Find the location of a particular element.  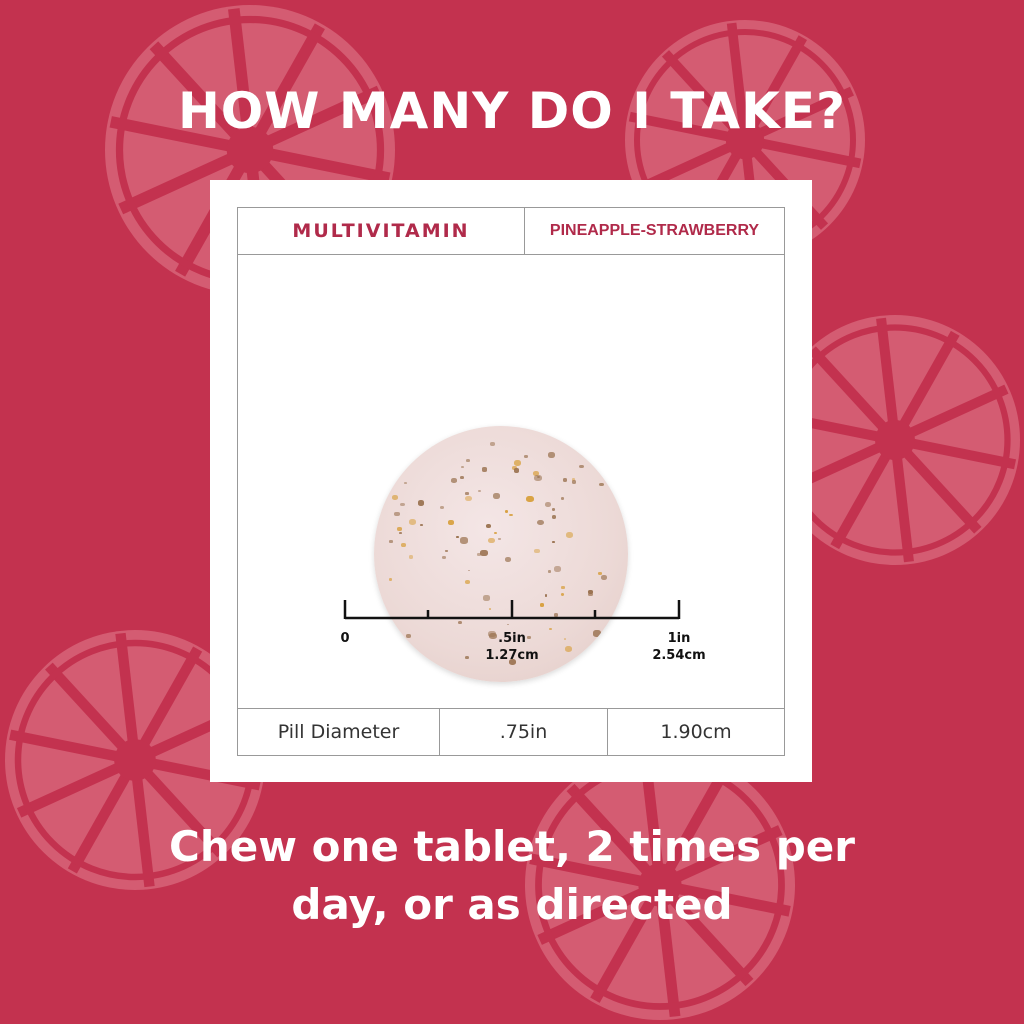

diameter-label: Pill Diameter is located at coordinates (339, 732).